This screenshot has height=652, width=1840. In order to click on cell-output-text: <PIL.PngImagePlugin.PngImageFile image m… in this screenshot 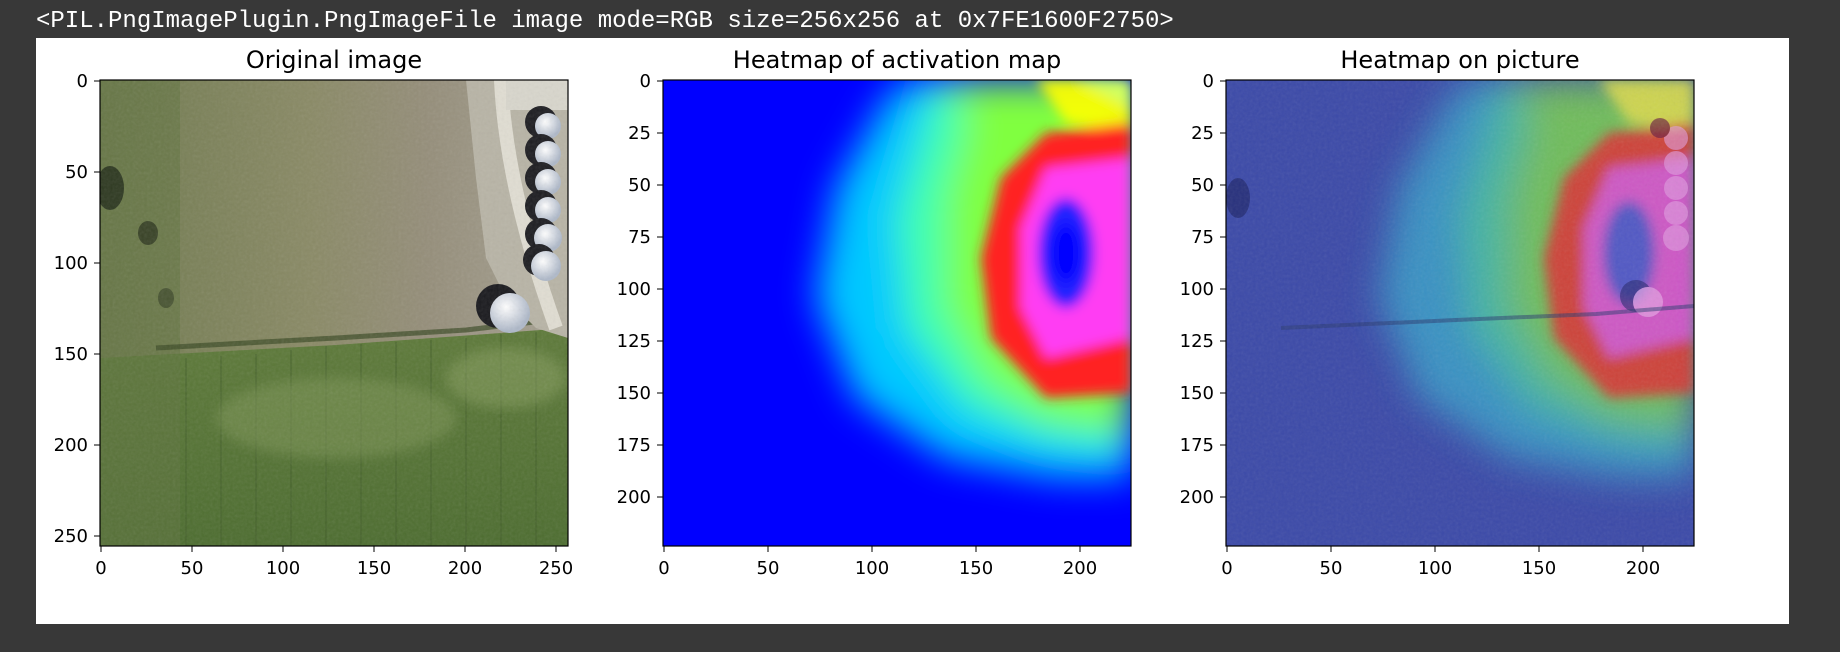, I will do `click(605, 21)`.